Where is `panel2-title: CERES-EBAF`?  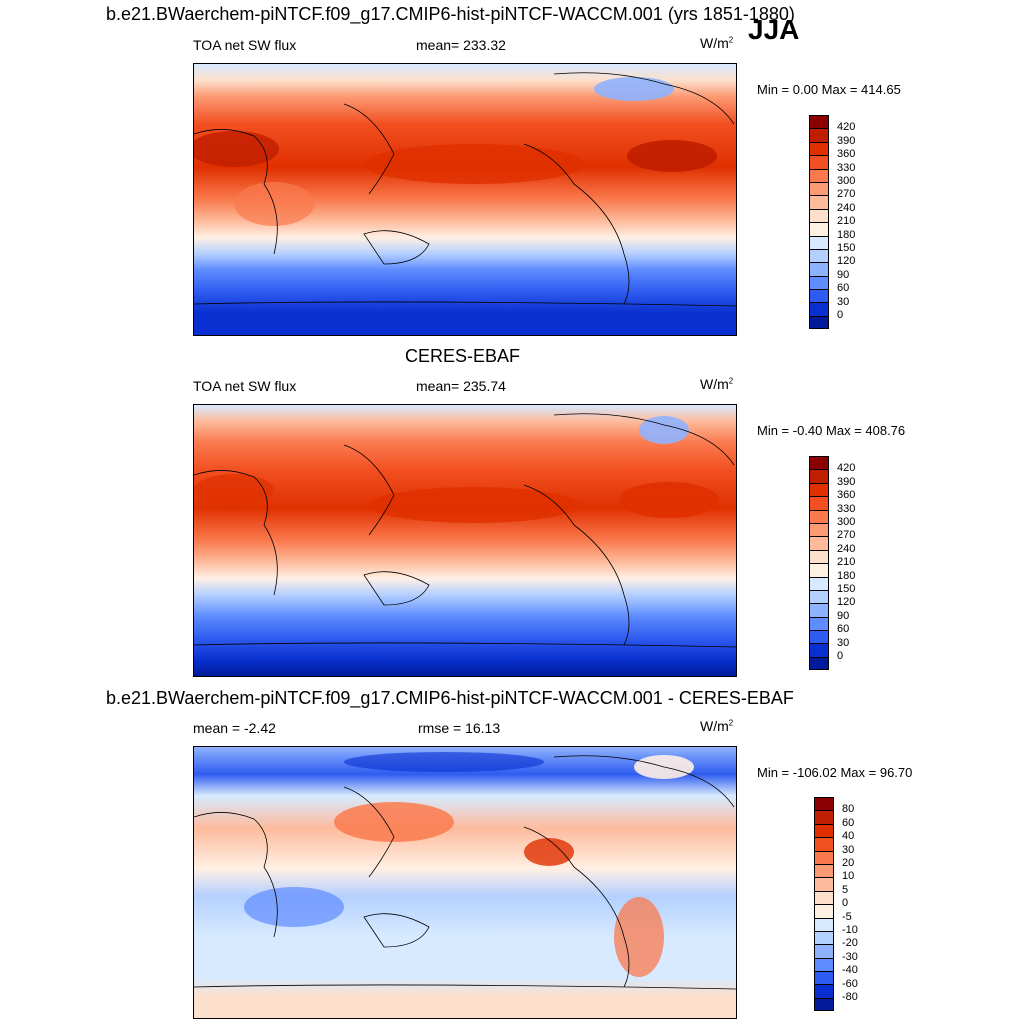 panel2-title: CERES-EBAF is located at coordinates (463, 356).